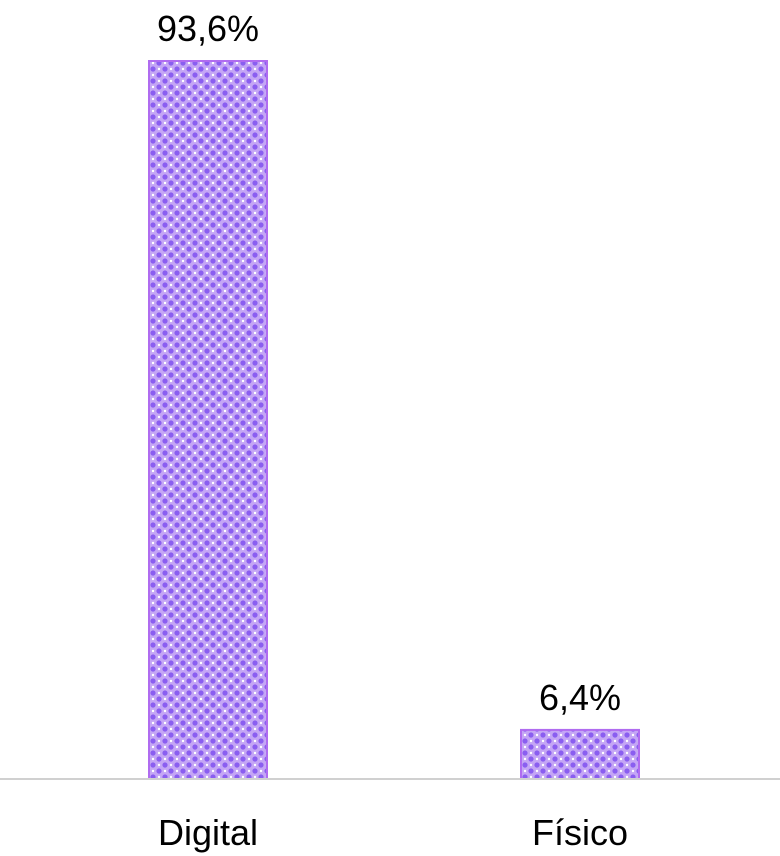  What do you see at coordinates (580, 697) in the screenshot?
I see `data-label-1: 6,4%` at bounding box center [580, 697].